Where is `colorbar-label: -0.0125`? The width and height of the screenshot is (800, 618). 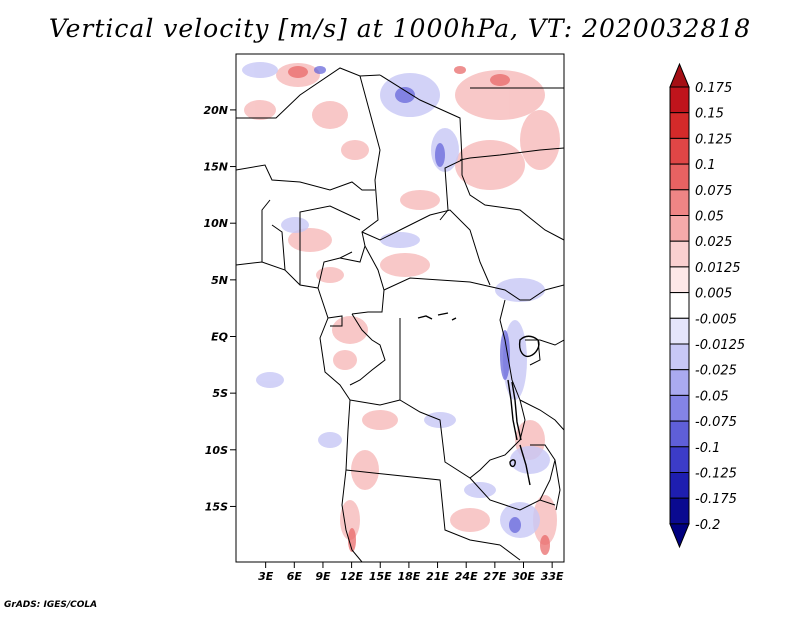
colorbar-label: -0.0125 is located at coordinates (720, 345).